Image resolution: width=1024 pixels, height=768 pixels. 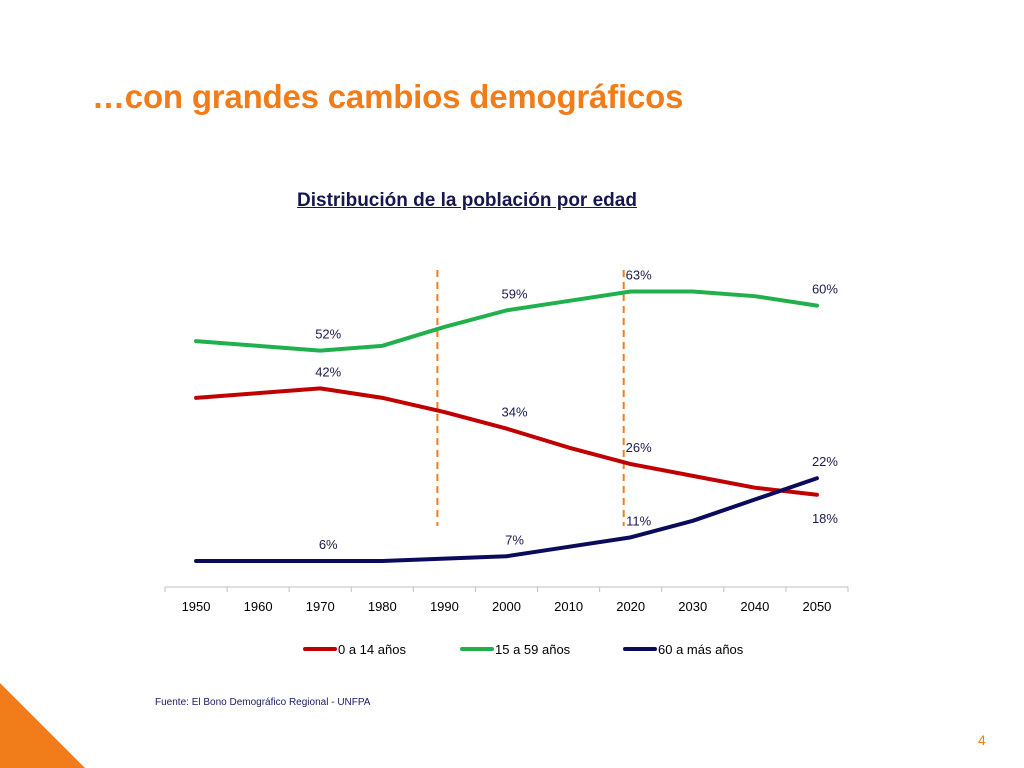 What do you see at coordinates (320, 606) in the screenshot?
I see `x-tick-label: 1970` at bounding box center [320, 606].